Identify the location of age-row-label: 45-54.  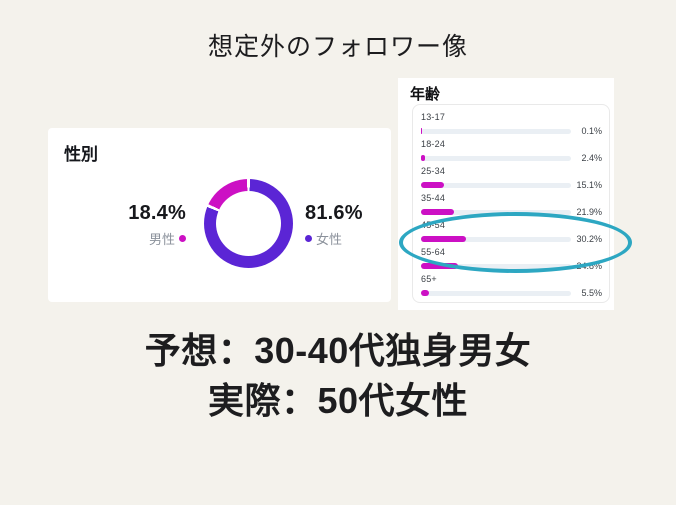
(433, 225).